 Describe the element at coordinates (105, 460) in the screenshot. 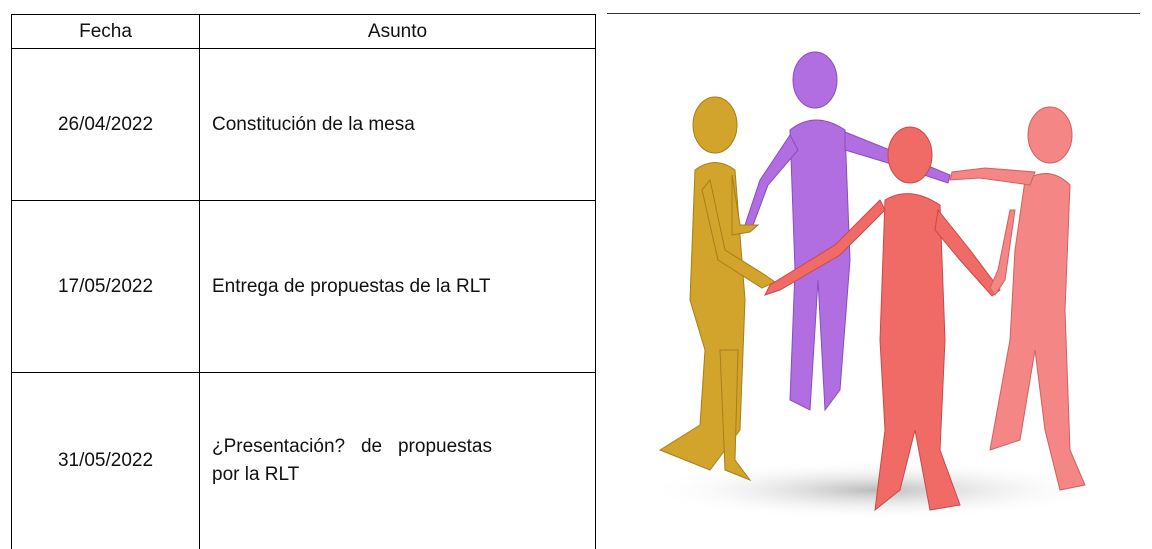

I see `date-cell: 31/05/2022` at that location.